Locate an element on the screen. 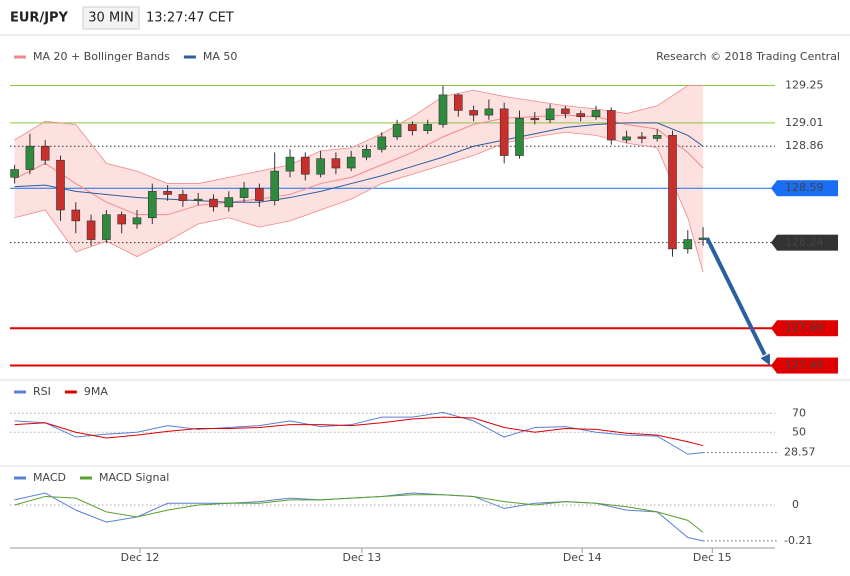 This screenshot has height=576, width=850. forecast-arrow is located at coordinates (736, 296).